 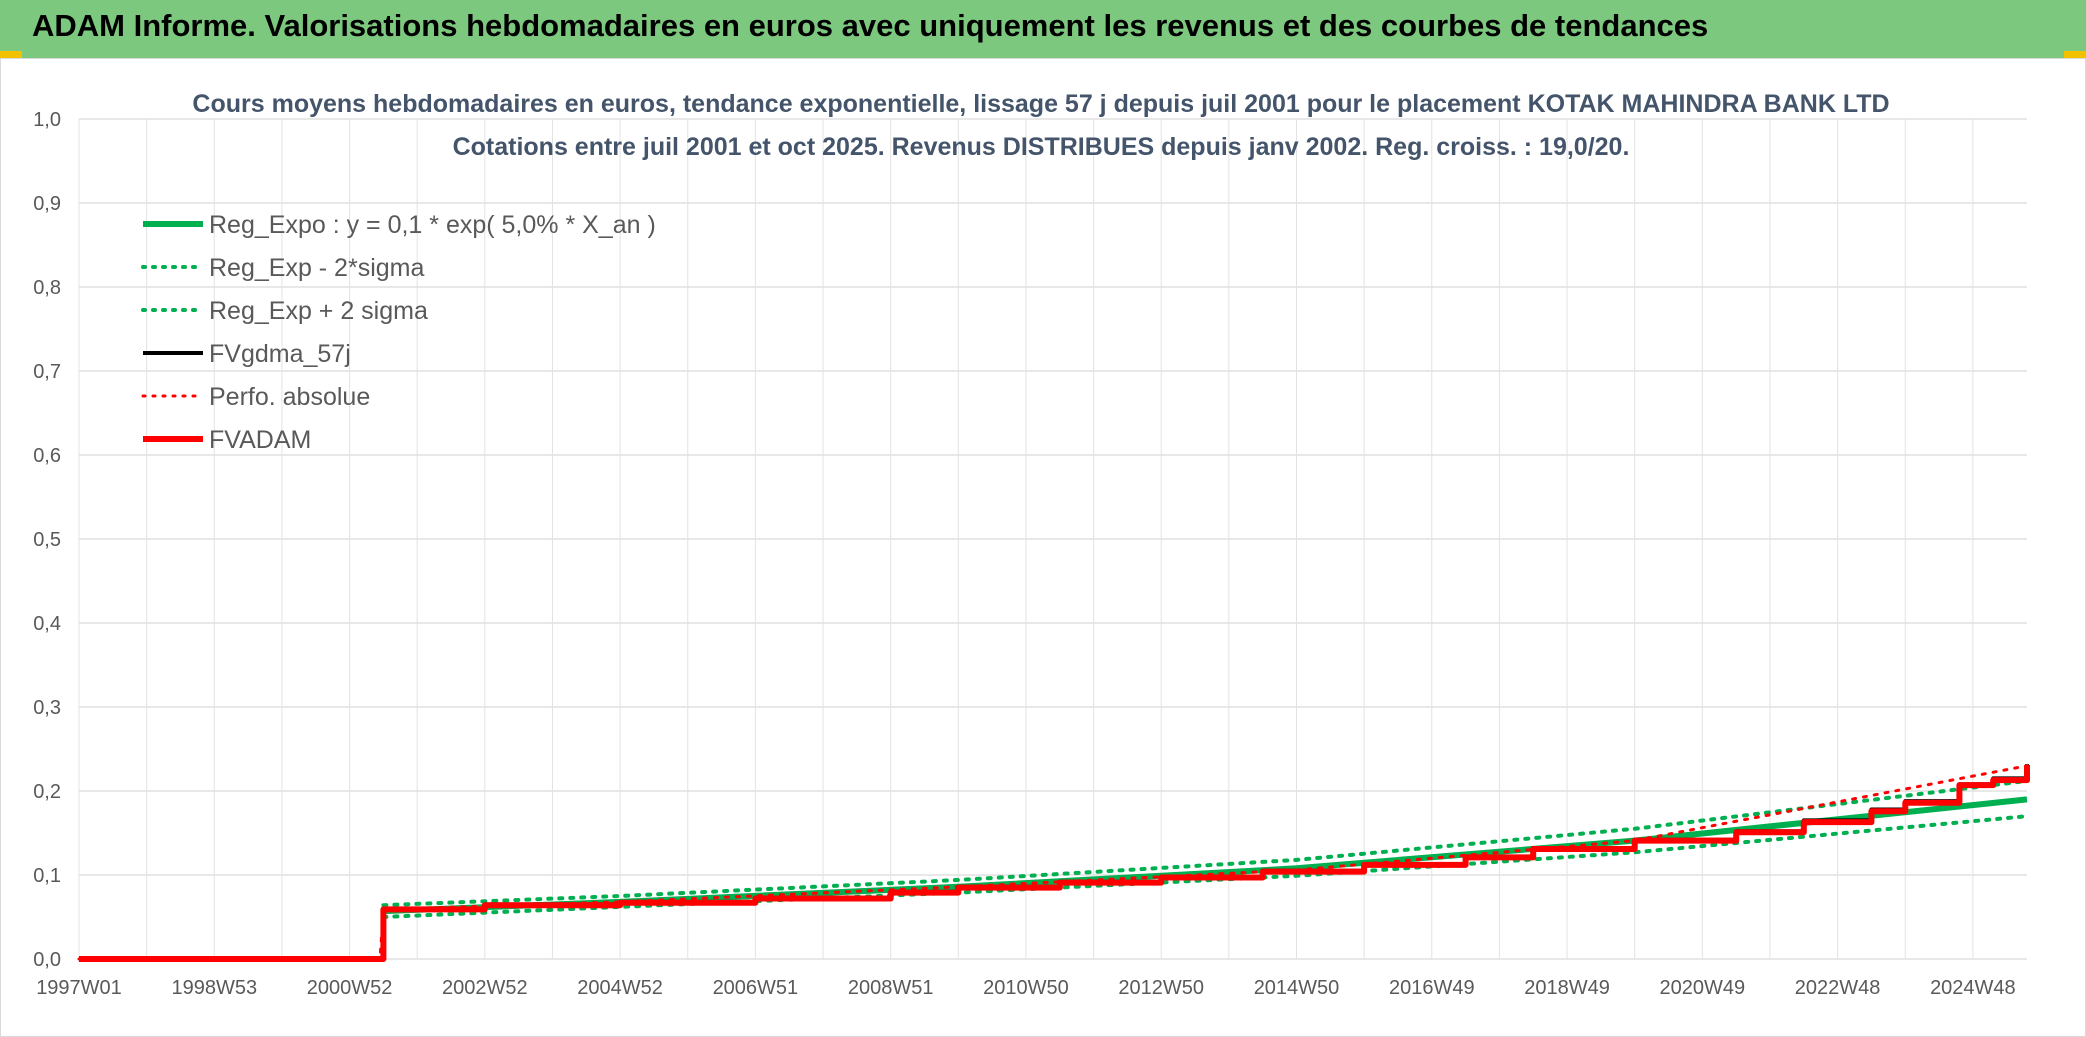 What do you see at coordinates (214, 988) in the screenshot?
I see `x-tick-label: 1998W53` at bounding box center [214, 988].